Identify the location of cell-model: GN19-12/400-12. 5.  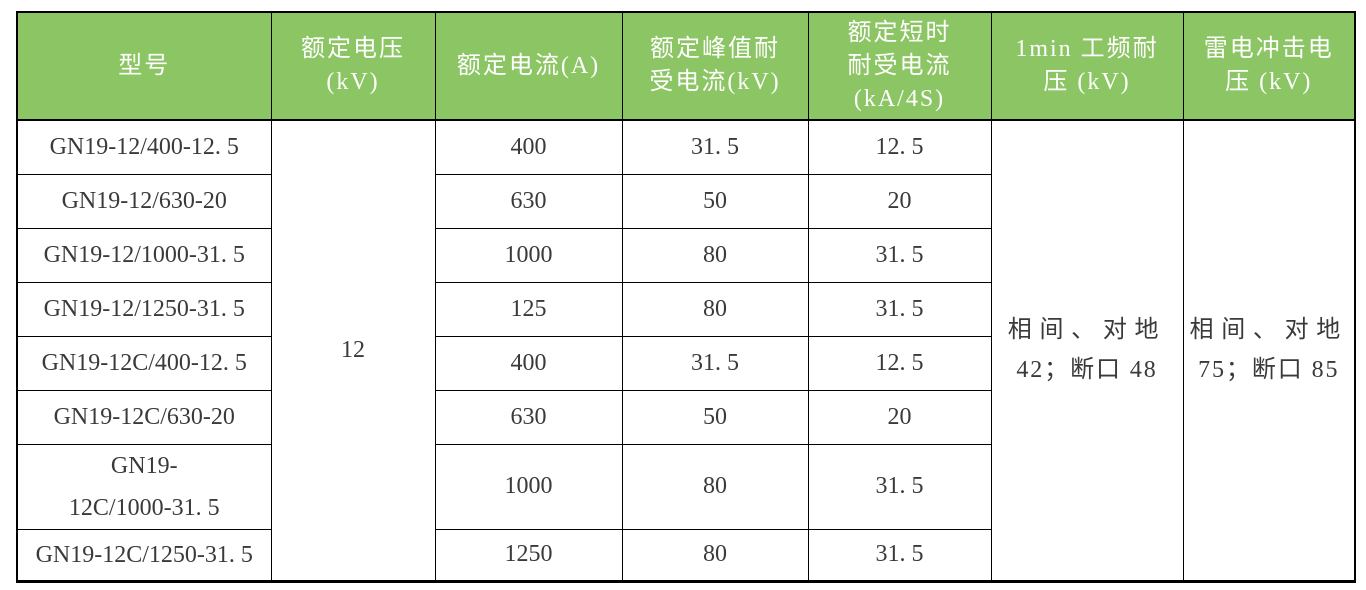
(144, 147).